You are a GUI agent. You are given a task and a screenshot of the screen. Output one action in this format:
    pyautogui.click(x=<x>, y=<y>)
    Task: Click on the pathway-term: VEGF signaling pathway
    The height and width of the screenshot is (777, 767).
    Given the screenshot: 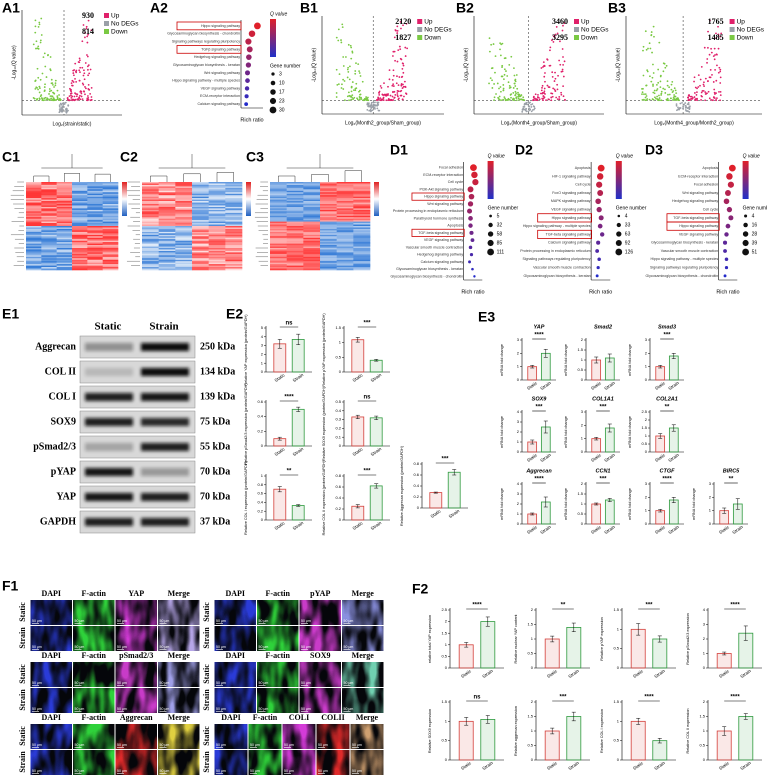 What is the action you would take?
    pyautogui.click(x=571, y=210)
    